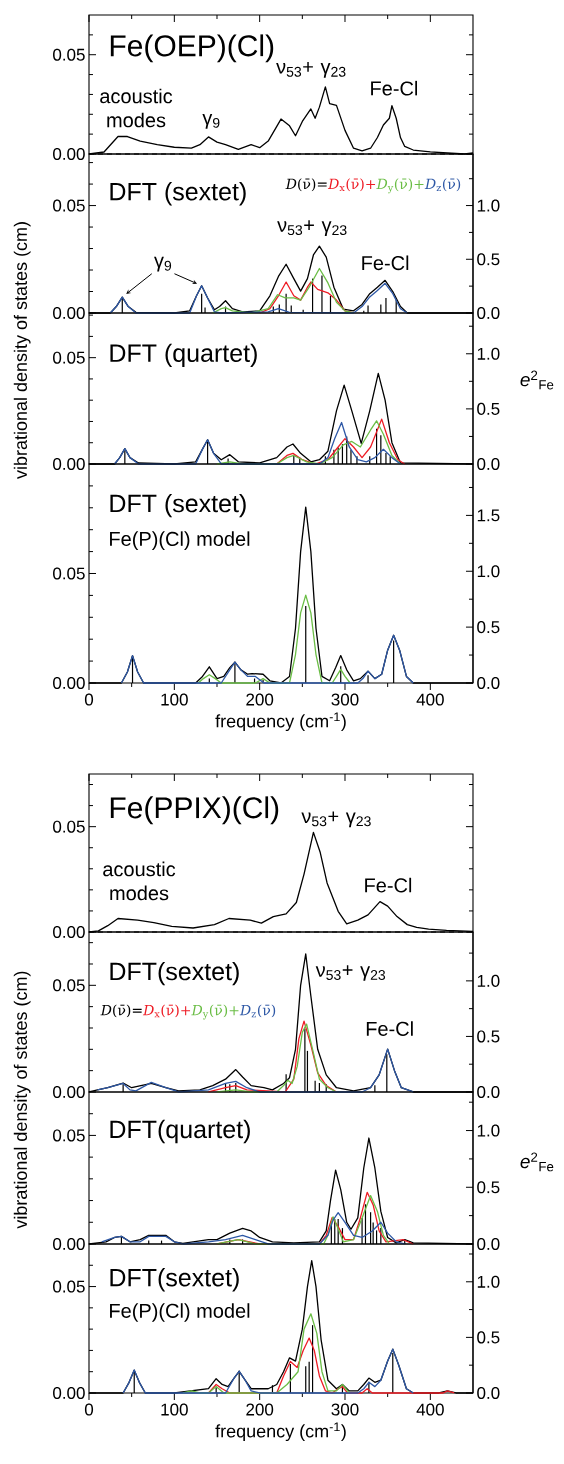 This screenshot has width=564, height=1464. What do you see at coordinates (306, 185) in the screenshot?
I see `text: D(ν̄)=` at bounding box center [306, 185].